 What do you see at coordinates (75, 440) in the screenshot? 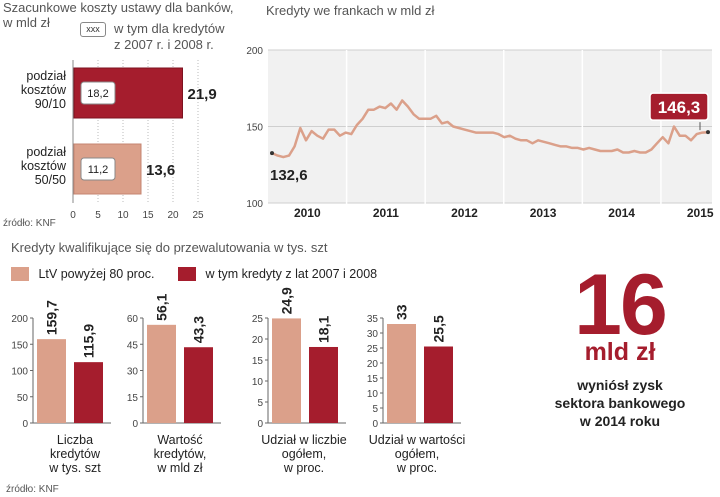
I see `qualify-label-0-line1: Liczba` at bounding box center [75, 440].